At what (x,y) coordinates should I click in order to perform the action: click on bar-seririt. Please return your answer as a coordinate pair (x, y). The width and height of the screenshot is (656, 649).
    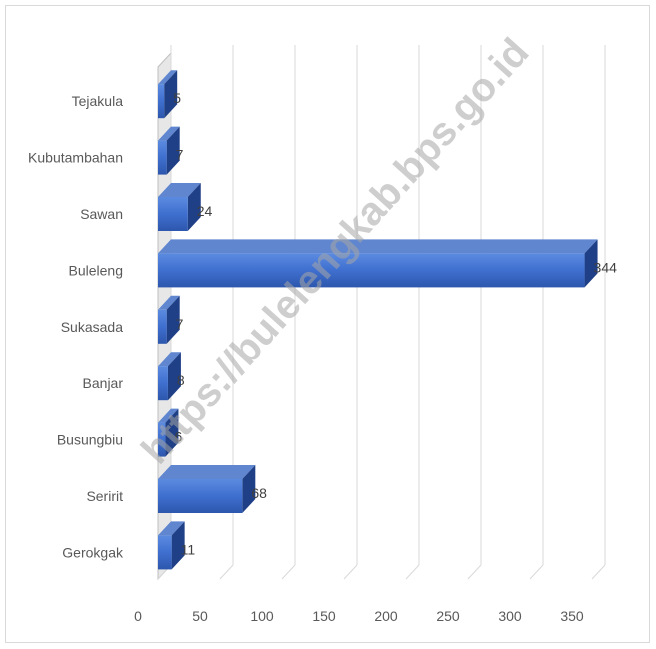
    Looking at the image, I should click on (207, 489).